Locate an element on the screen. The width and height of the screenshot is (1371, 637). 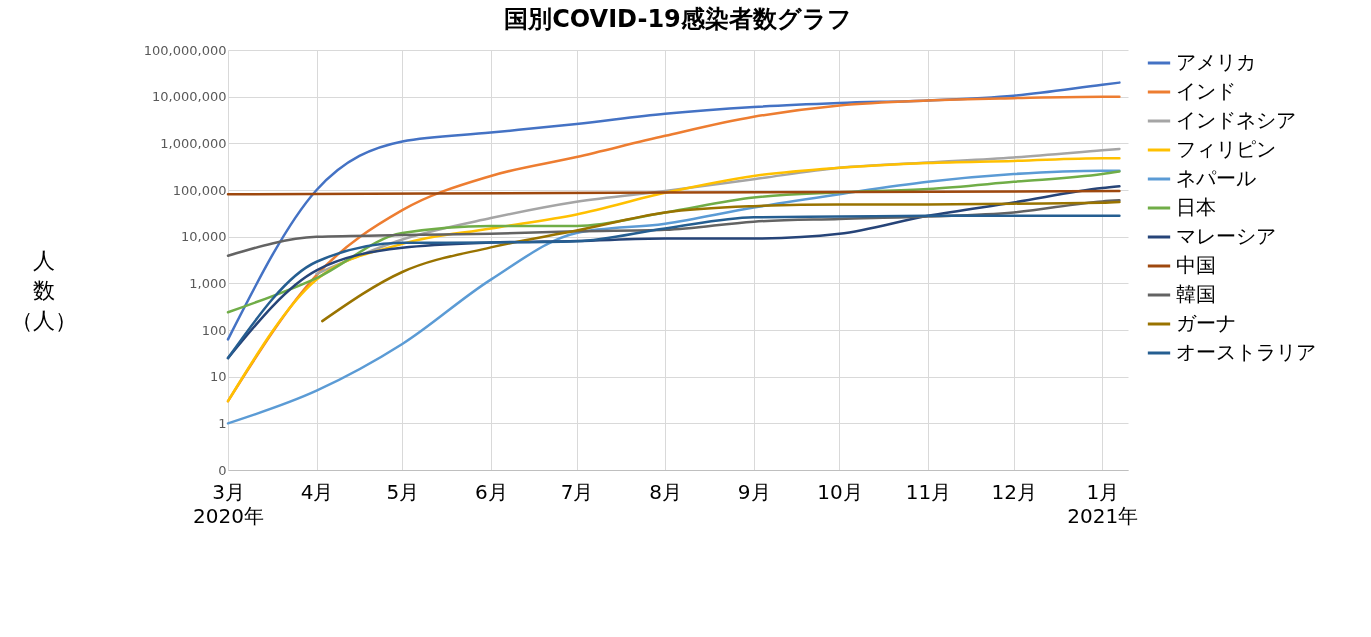
y-tick-label: 0 is located at coordinates (222, 470).